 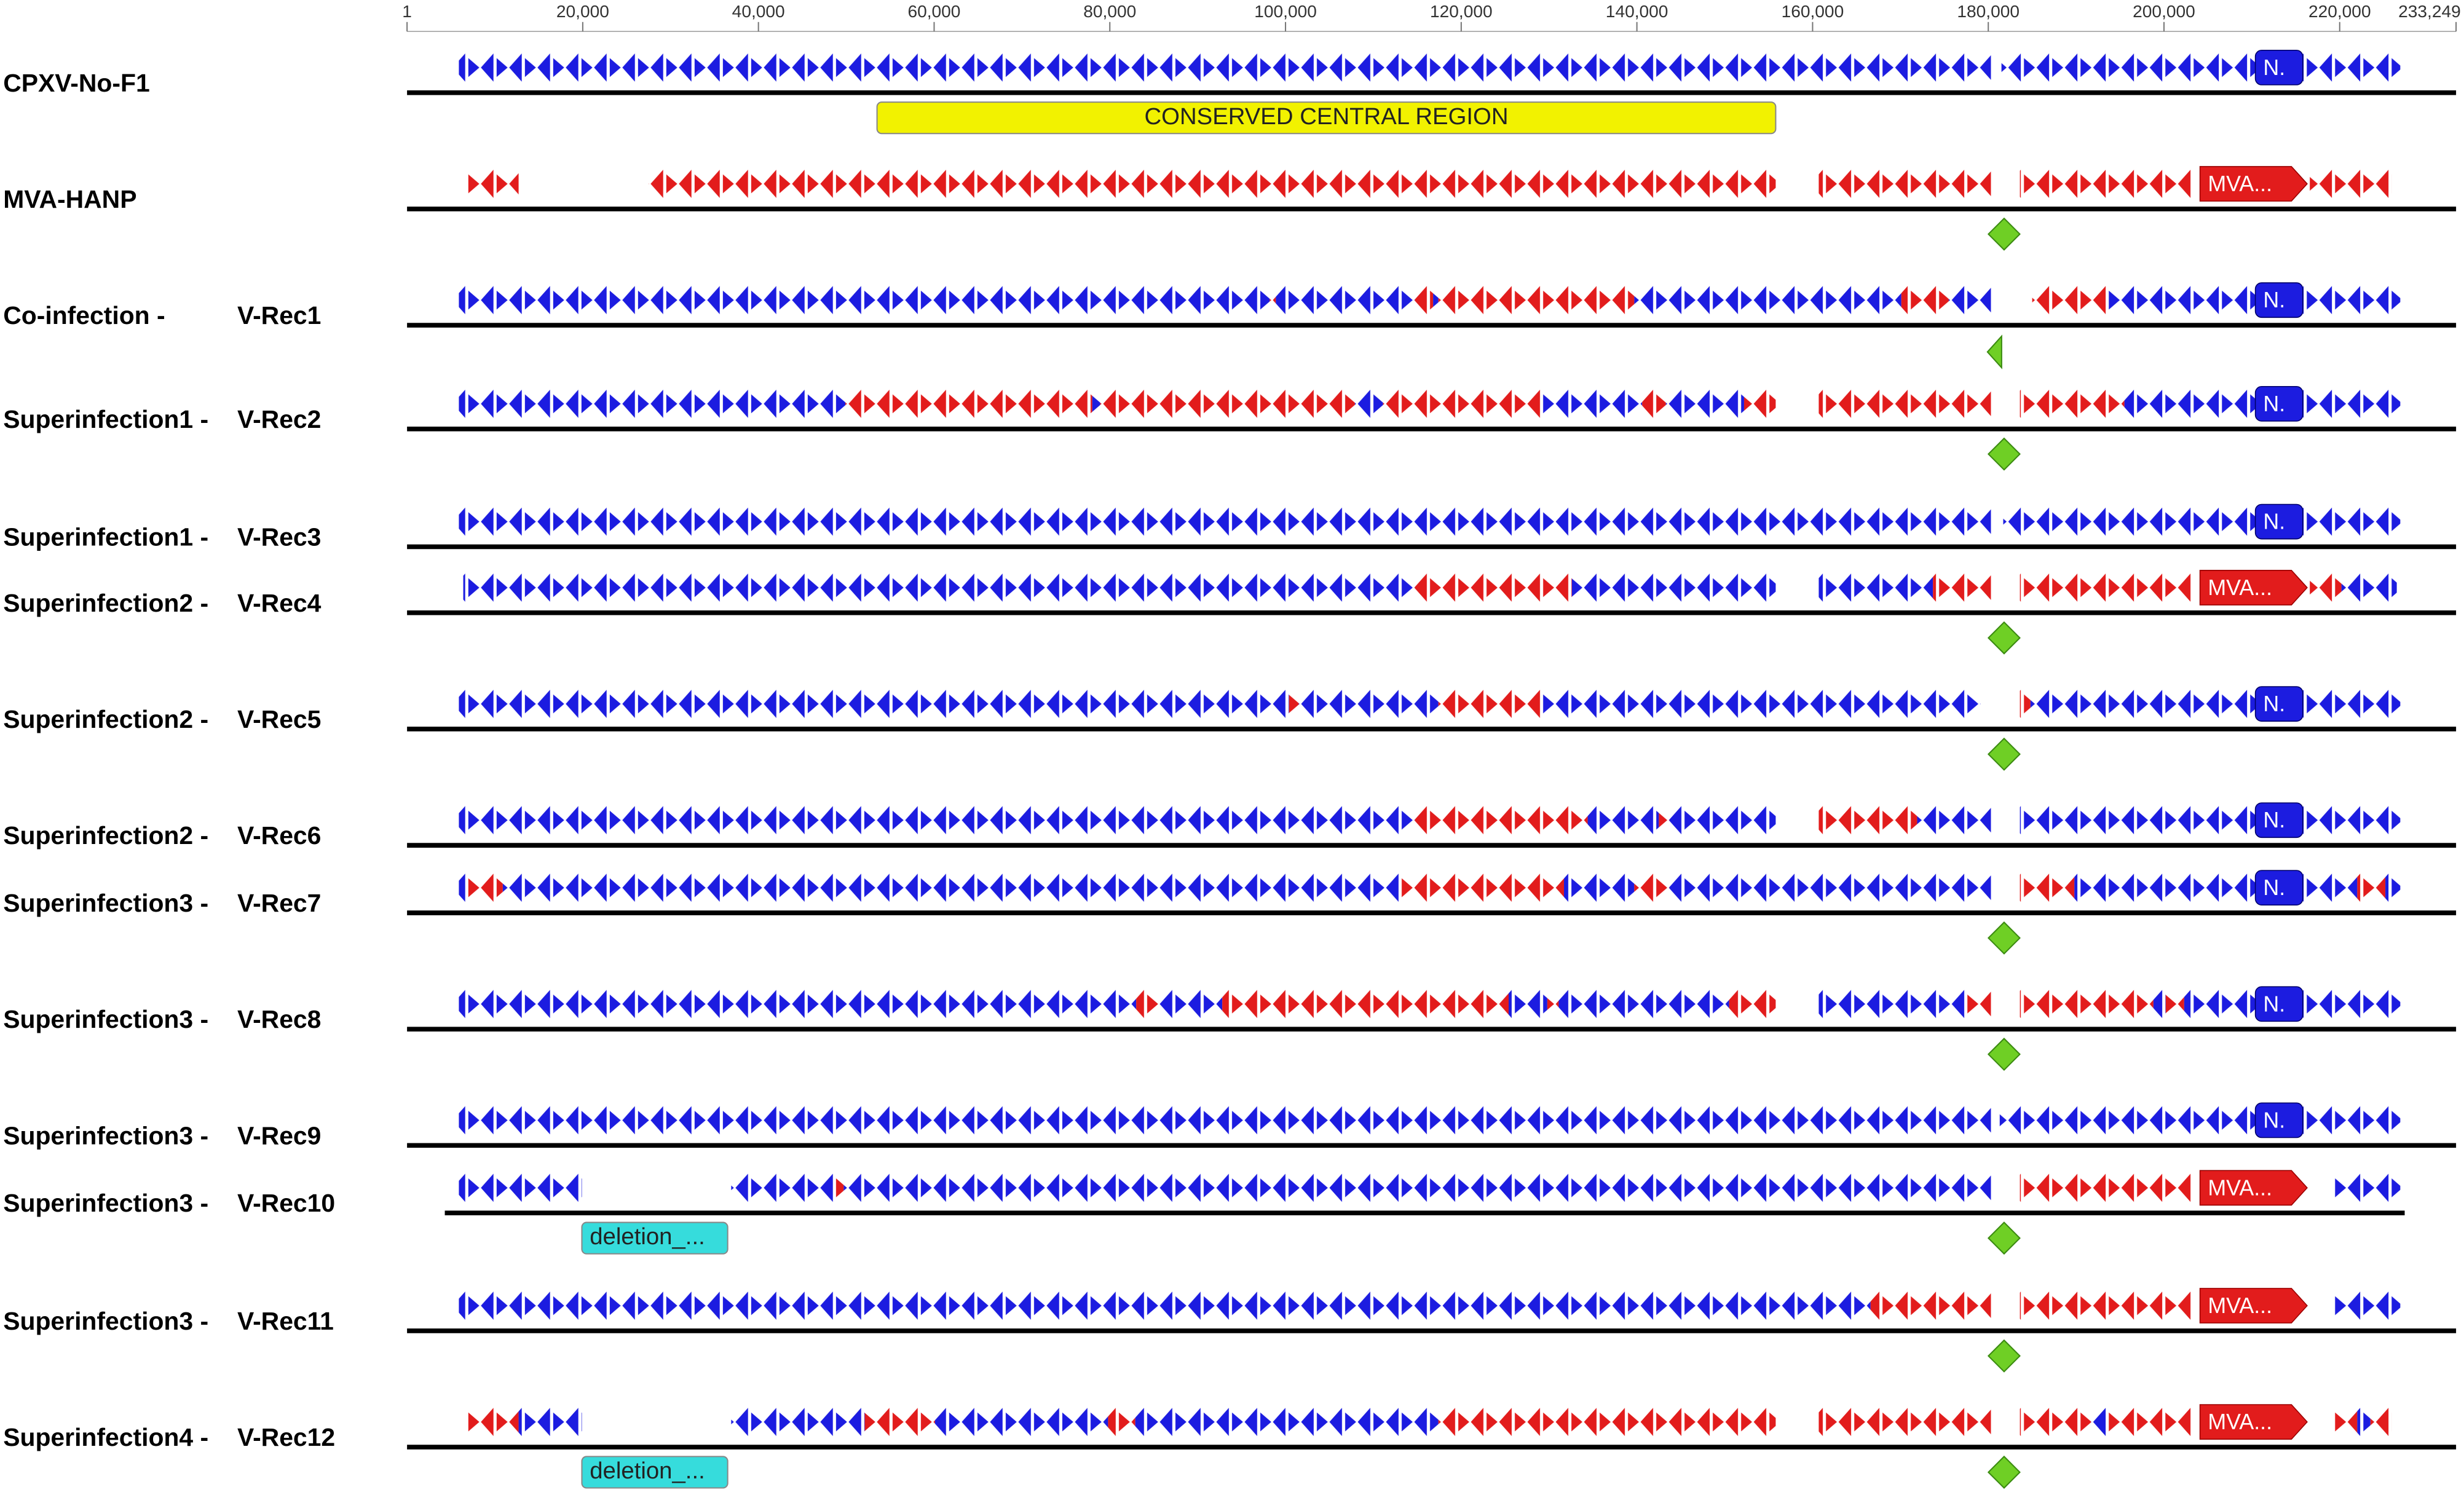 What do you see at coordinates (279, 903) in the screenshot?
I see `track-name: V-Rec7` at bounding box center [279, 903].